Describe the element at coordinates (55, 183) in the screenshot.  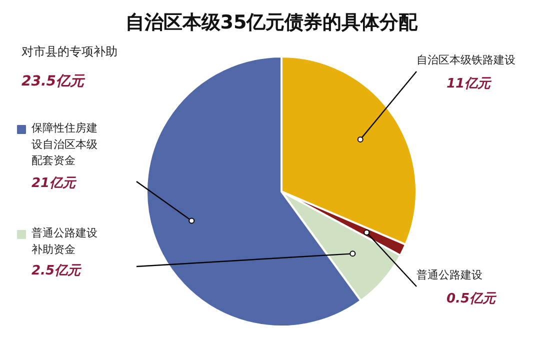
I see `data-label: 21亿元` at that location.